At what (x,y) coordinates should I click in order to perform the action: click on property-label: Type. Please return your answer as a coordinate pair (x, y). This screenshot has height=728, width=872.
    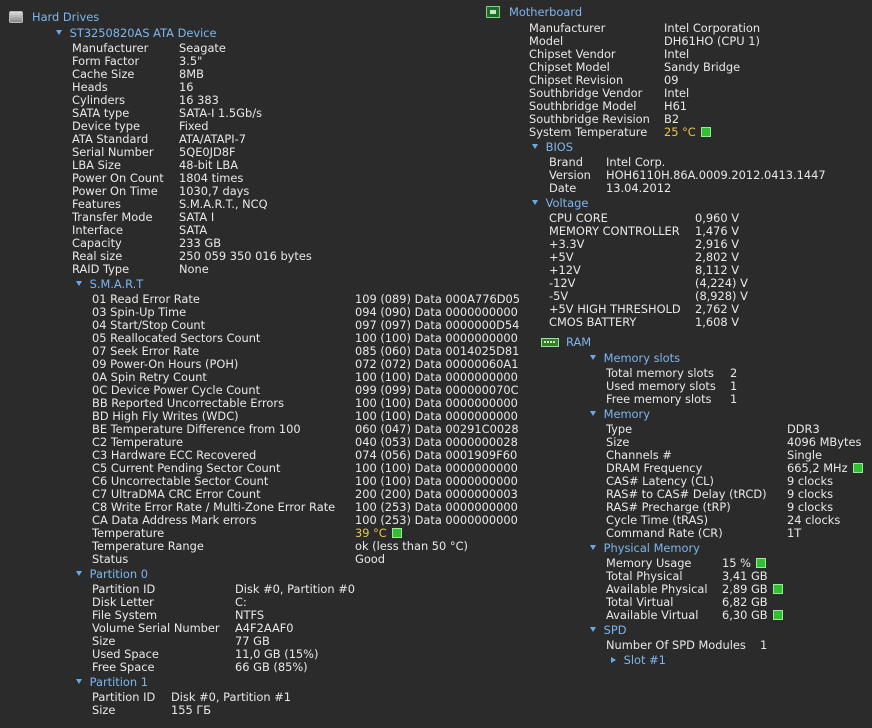
    Looking at the image, I should click on (619, 429).